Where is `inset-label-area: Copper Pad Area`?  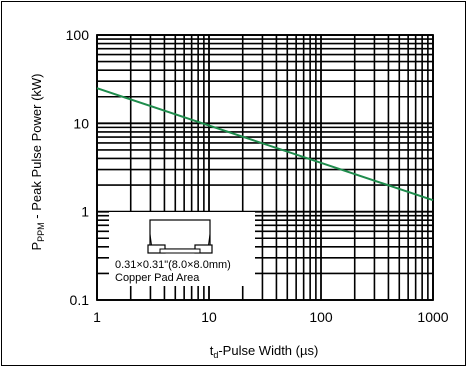 inset-label-area: Copper Pad Area is located at coordinates (157, 278).